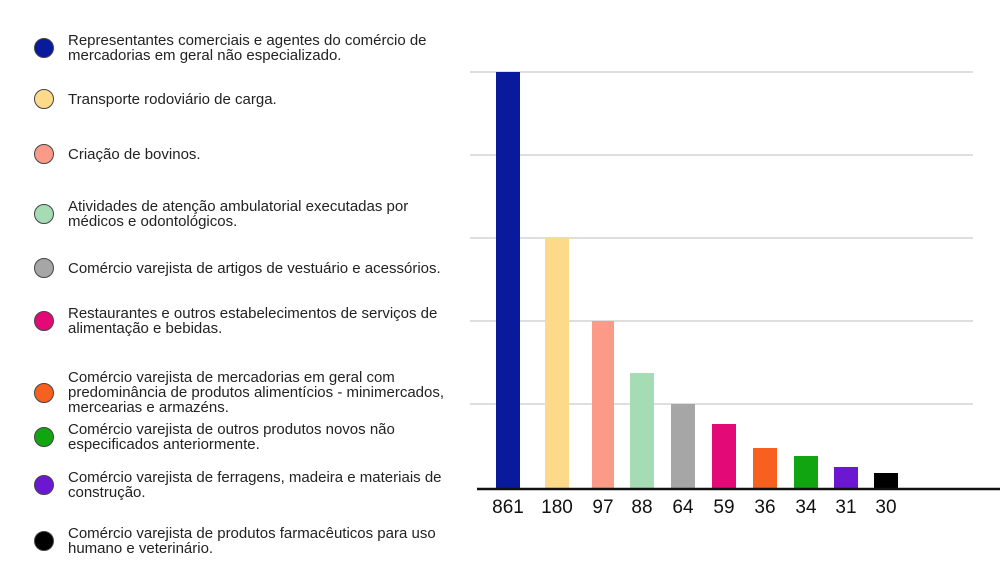 This screenshot has width=1000, height=580. What do you see at coordinates (723, 507) in the screenshot?
I see `bar-value-label: 59` at bounding box center [723, 507].